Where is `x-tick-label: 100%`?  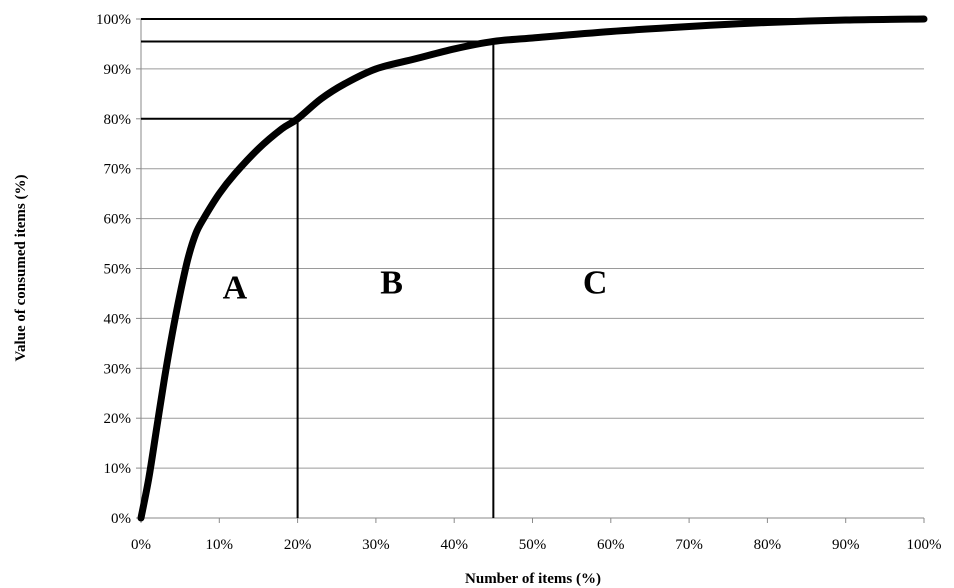
x-tick-label: 100% is located at coordinates (924, 545).